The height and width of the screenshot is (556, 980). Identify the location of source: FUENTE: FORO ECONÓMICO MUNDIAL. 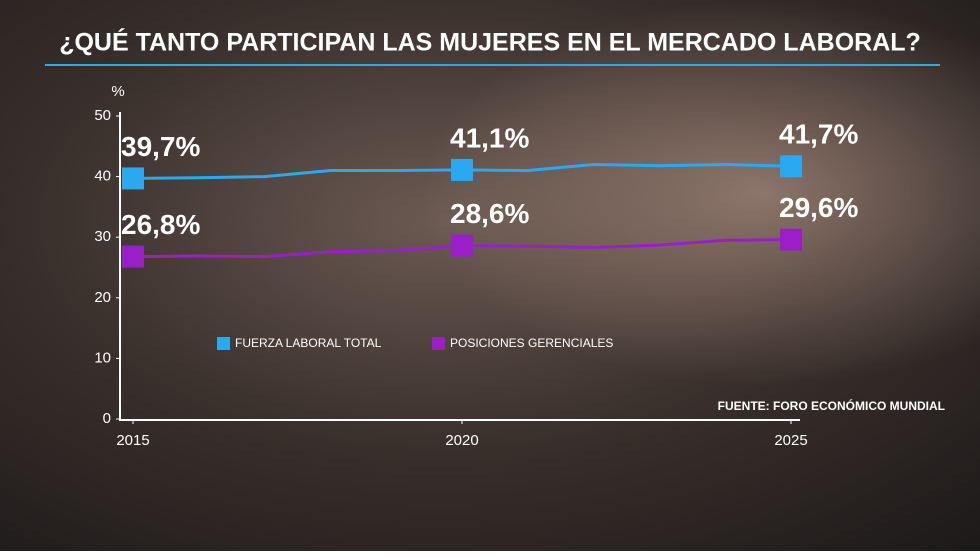
(831, 405).